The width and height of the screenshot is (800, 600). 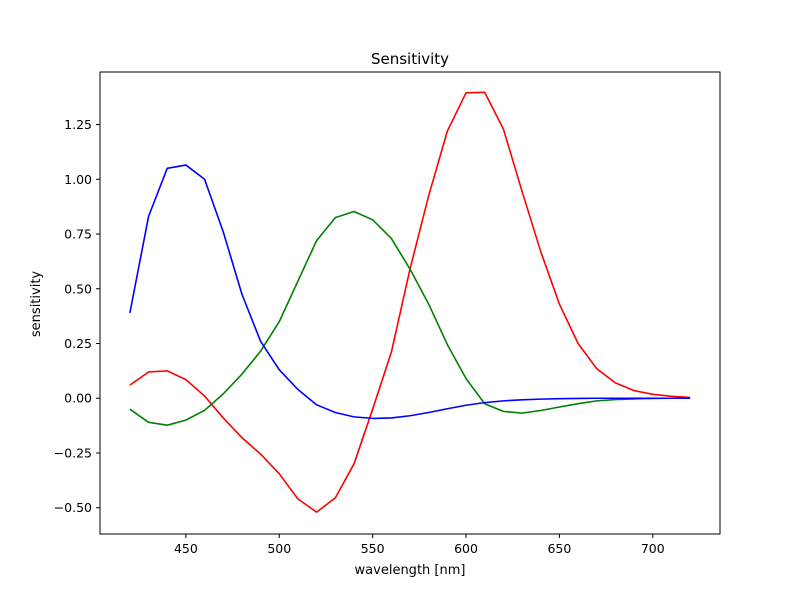 I want to click on y-axis: −0.50 −0.25 0.00 0.25 0.50 0.75 1.00 1.25, so click(x=77, y=316).